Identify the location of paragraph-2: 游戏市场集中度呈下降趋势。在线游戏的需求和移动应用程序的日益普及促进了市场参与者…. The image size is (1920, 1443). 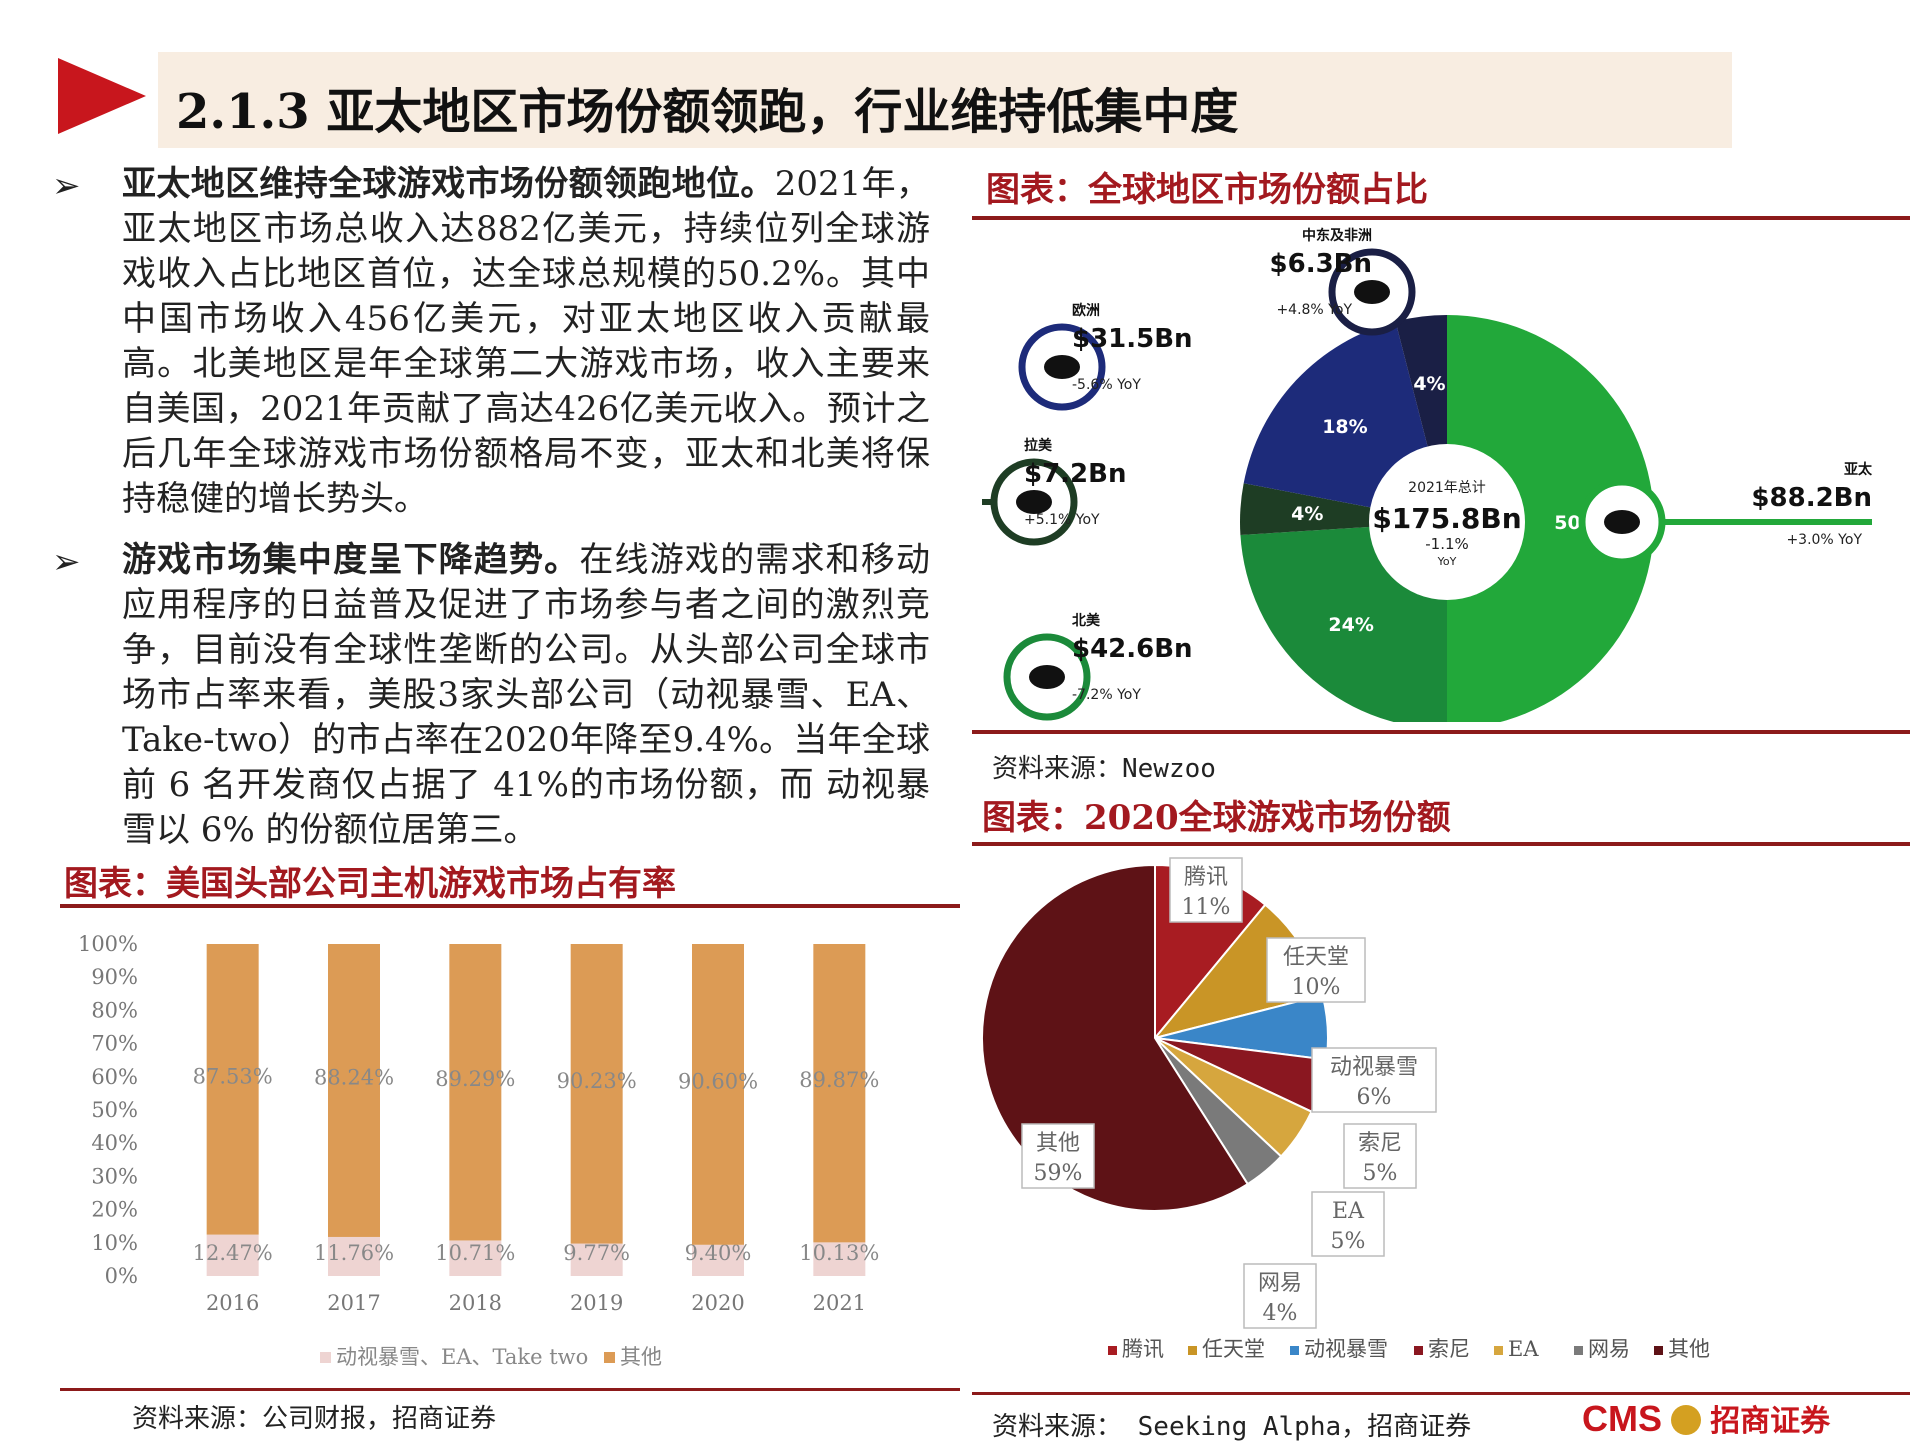
(526, 695).